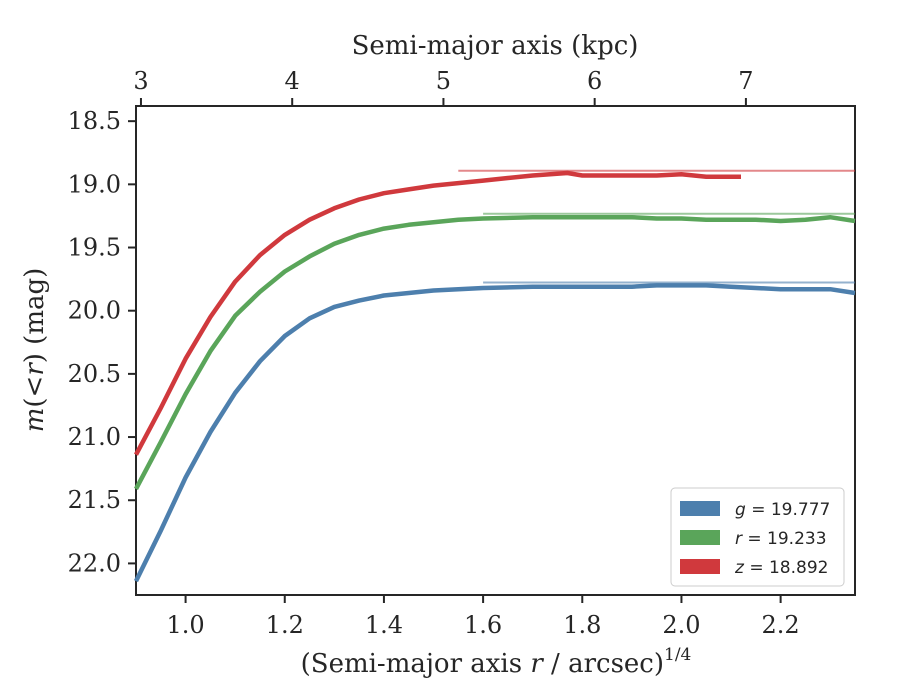 The image size is (900, 700). What do you see at coordinates (781, 539) in the screenshot?
I see `legend-label-r: r = 19.233` at bounding box center [781, 539].